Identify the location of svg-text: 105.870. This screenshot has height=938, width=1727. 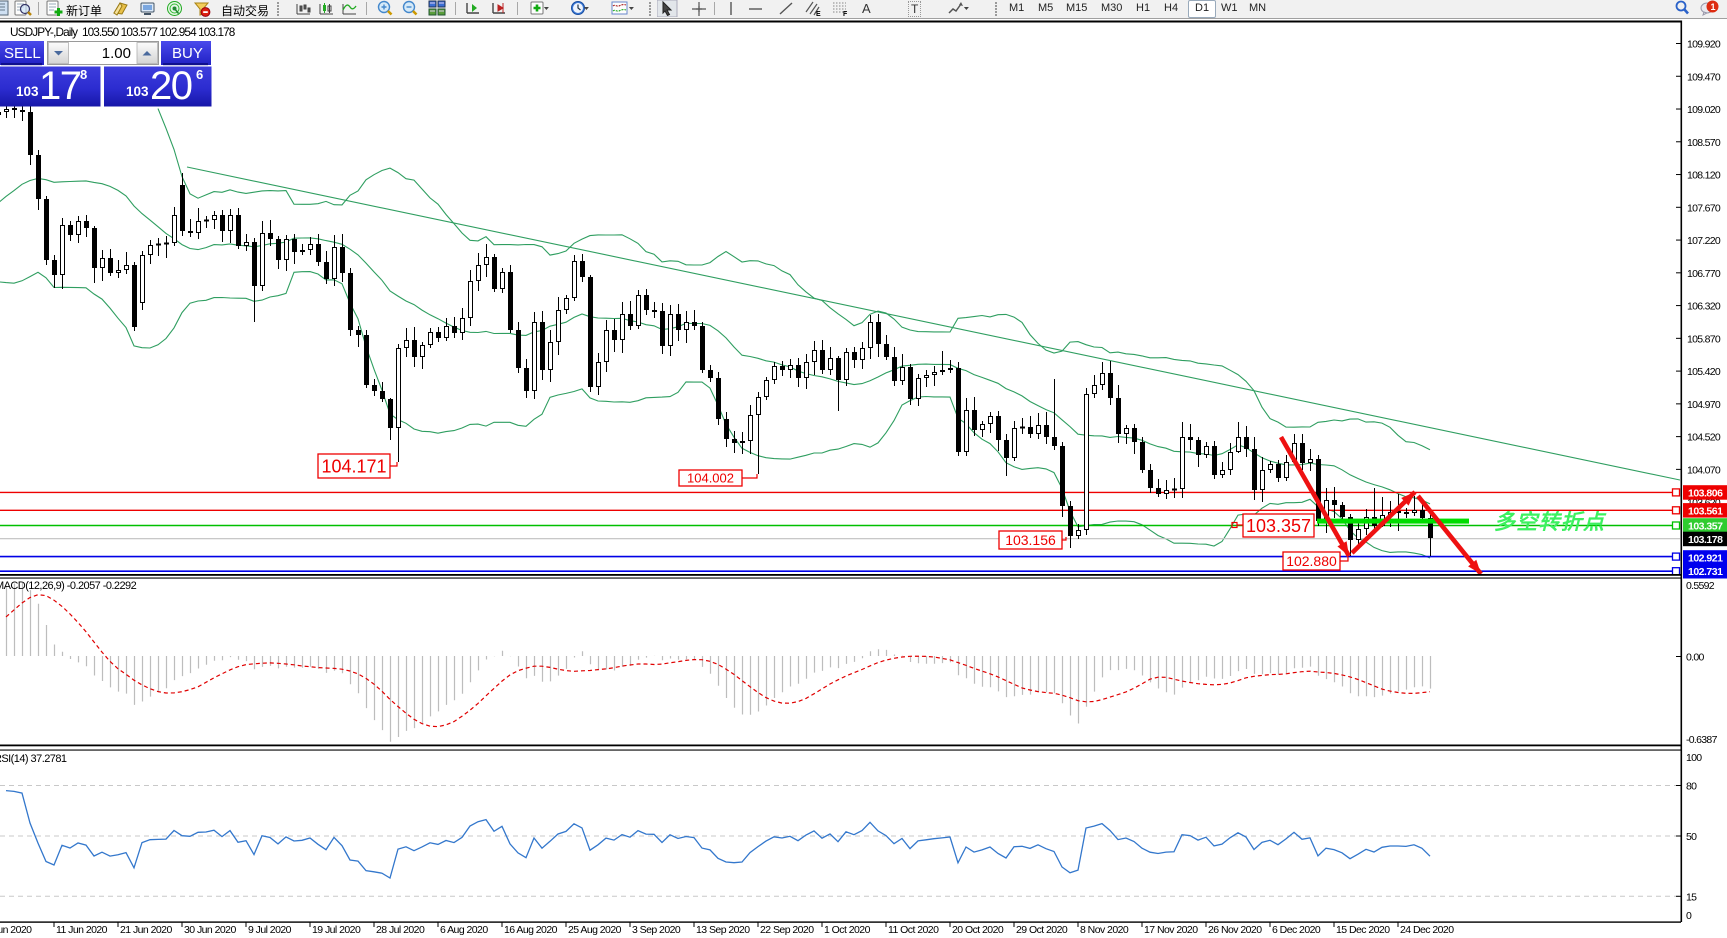
(1704, 339).